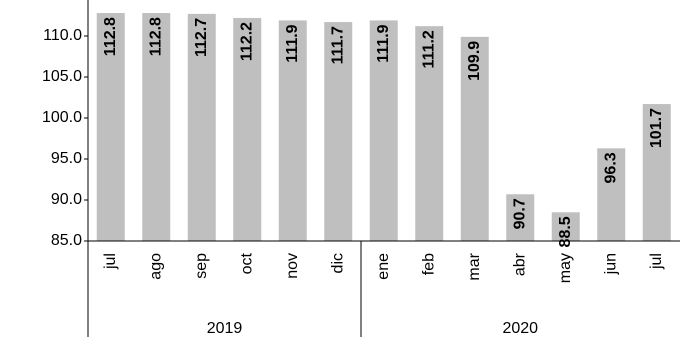 The height and width of the screenshot is (337, 680). I want to click on y-tick-label: 95.0, so click(66, 158).